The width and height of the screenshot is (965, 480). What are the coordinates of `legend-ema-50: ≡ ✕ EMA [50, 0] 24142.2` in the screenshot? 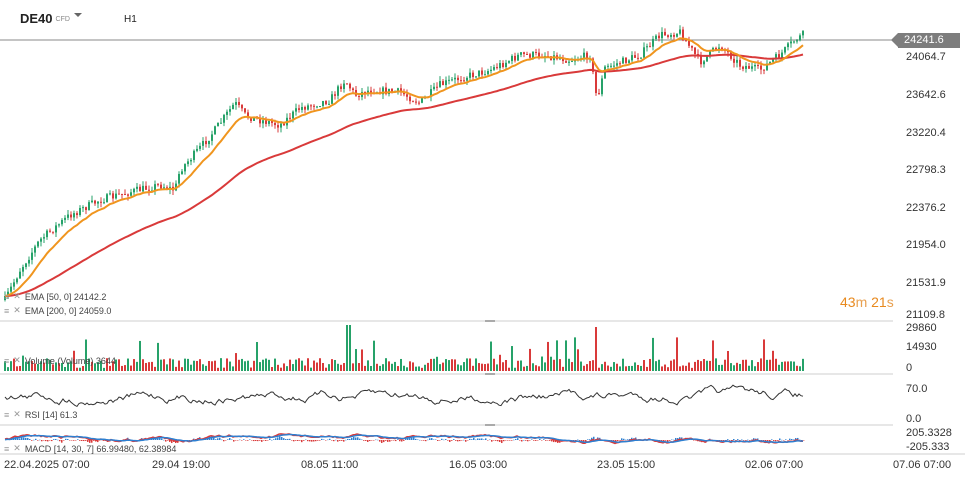 It's located at (55, 296).